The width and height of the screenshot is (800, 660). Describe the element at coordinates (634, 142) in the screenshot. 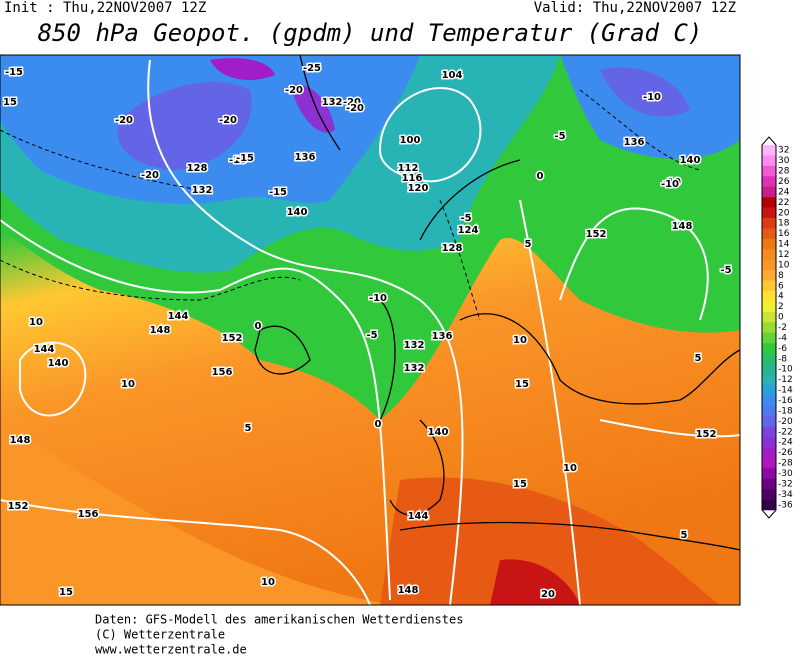

I see `contour-label: 136` at that location.